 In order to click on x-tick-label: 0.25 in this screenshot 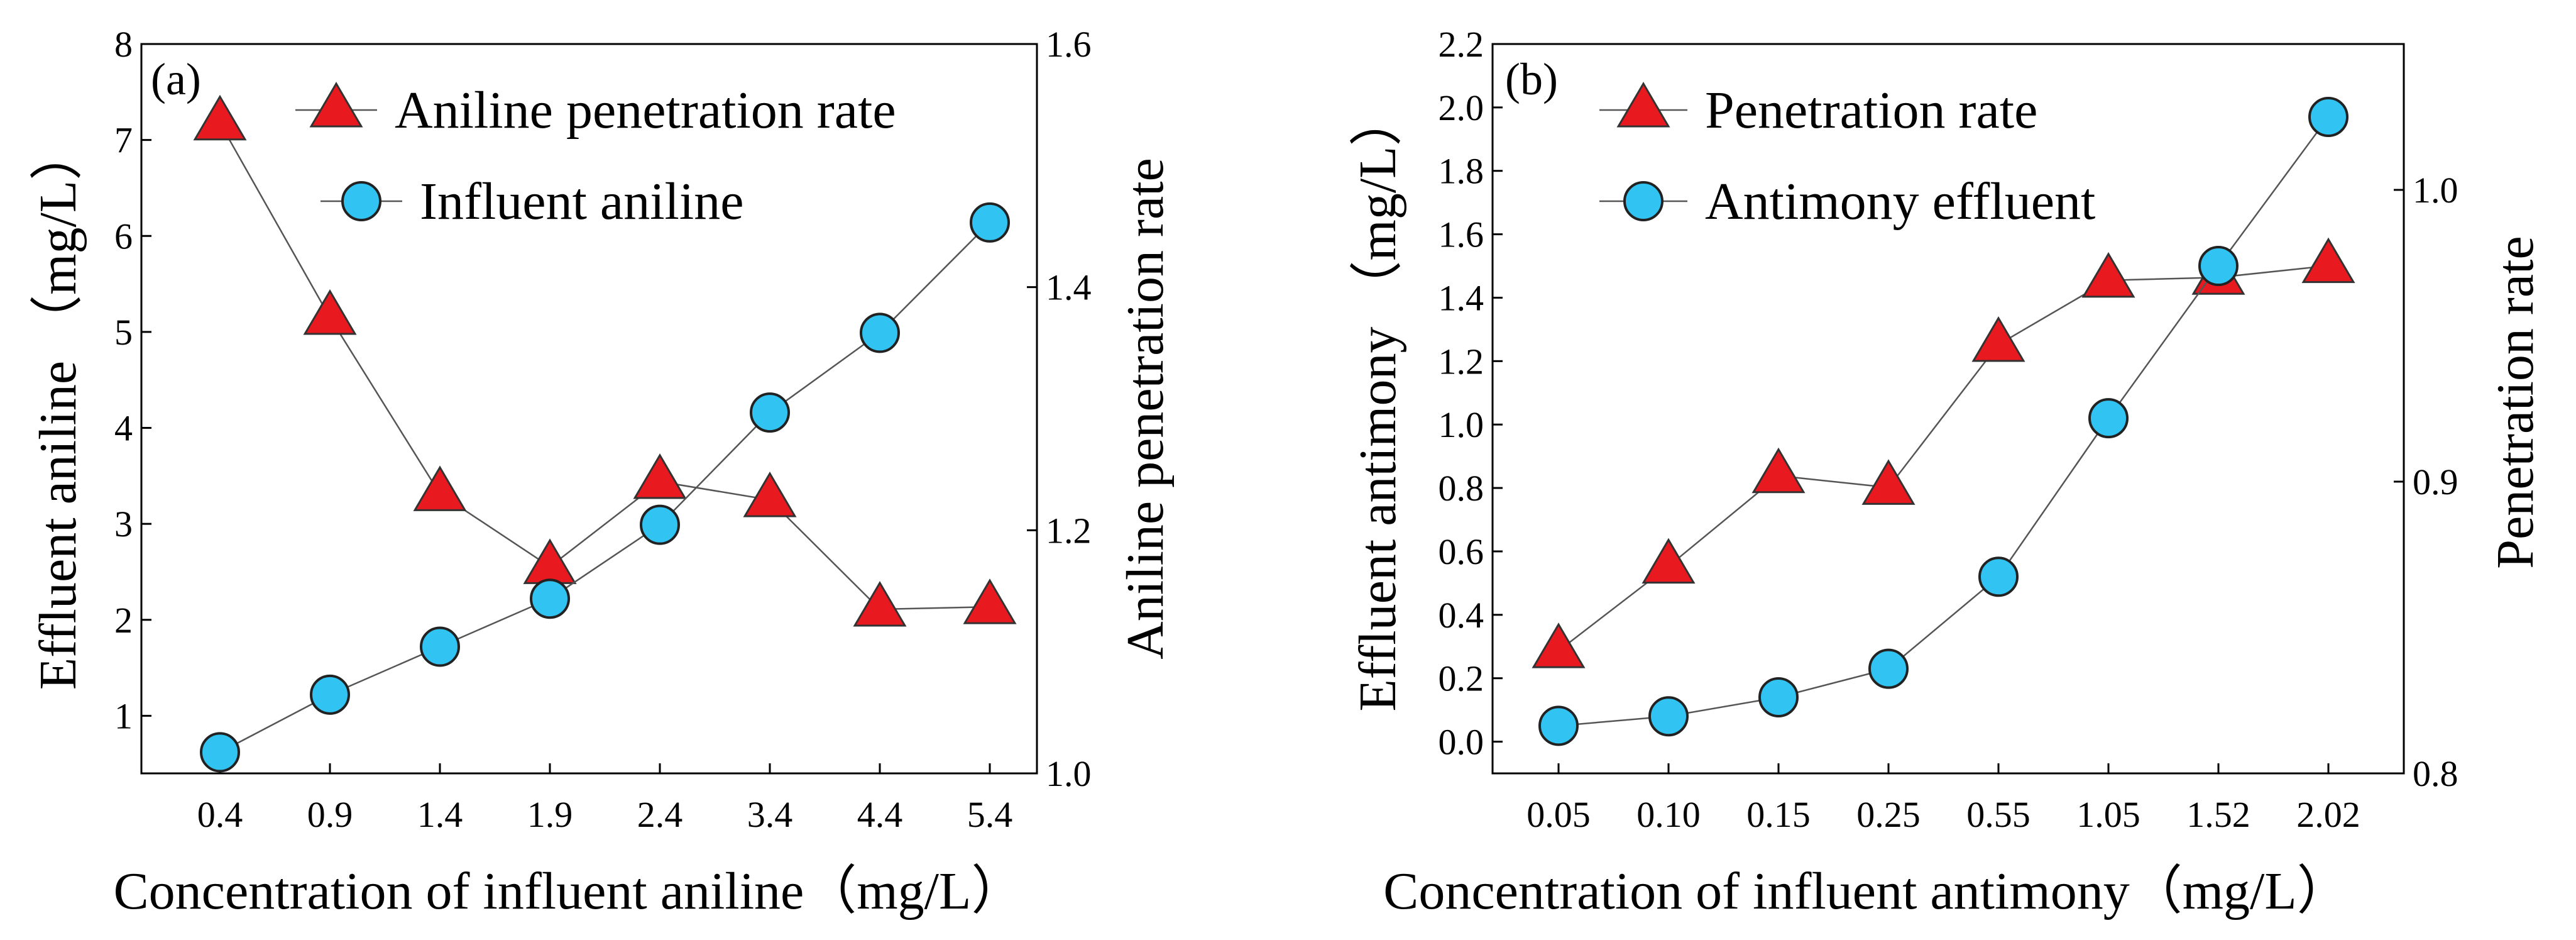, I will do `click(1888, 815)`.